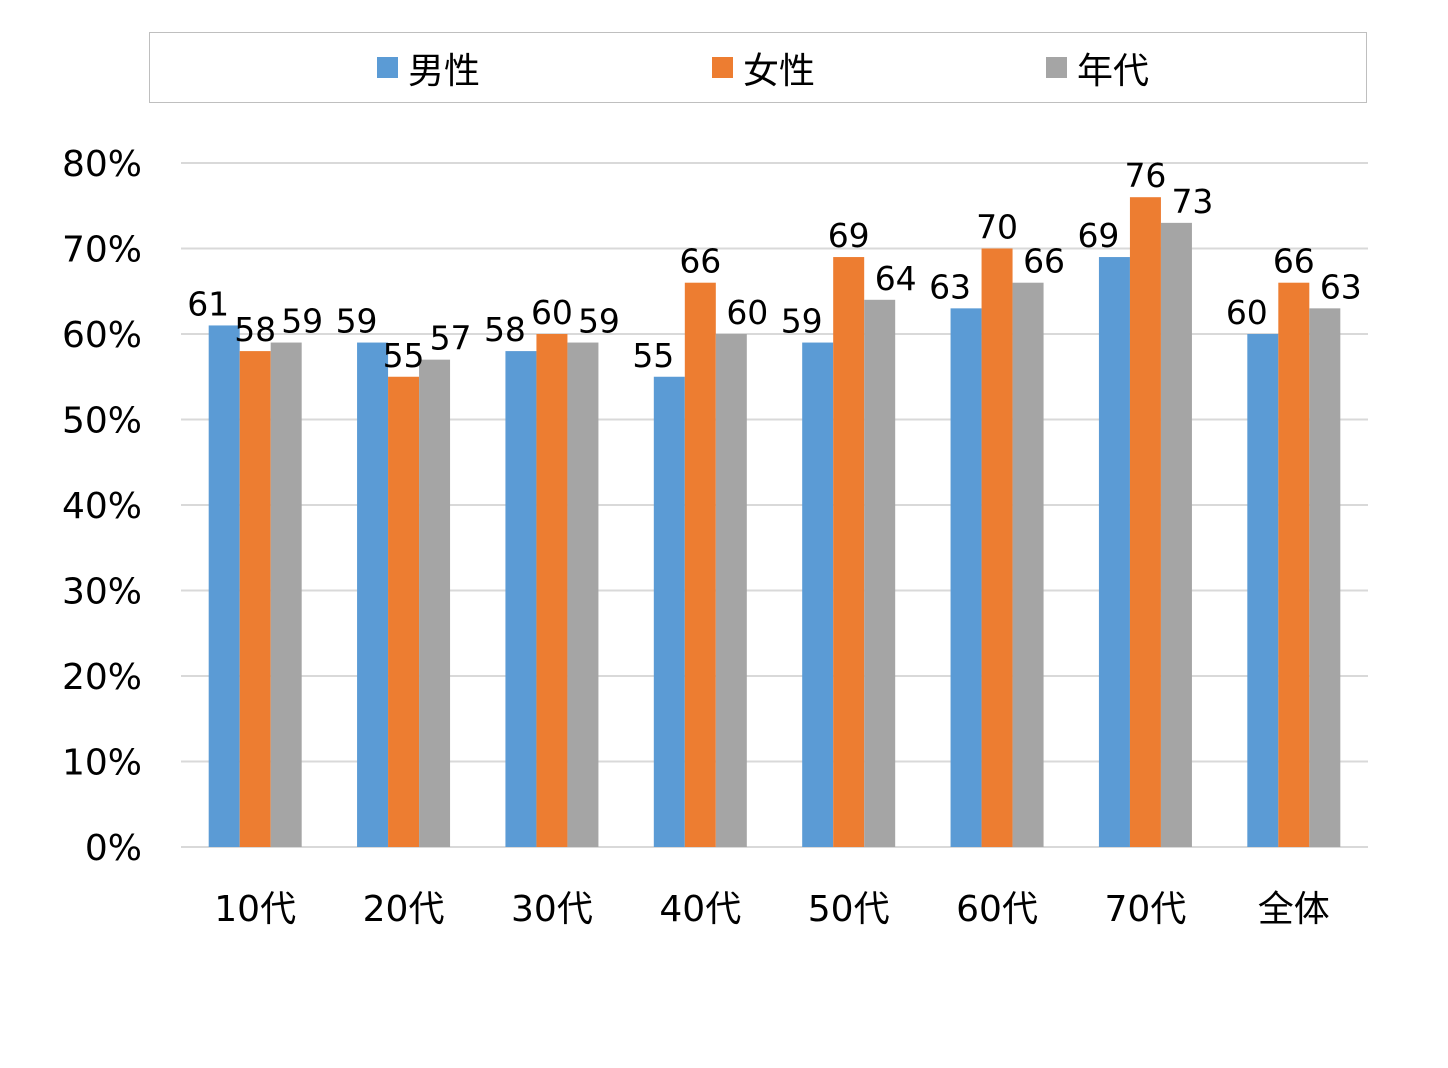 This screenshot has height=1068, width=1448. Describe the element at coordinates (1145, 175) in the screenshot. I see `data-label: 76` at that location.